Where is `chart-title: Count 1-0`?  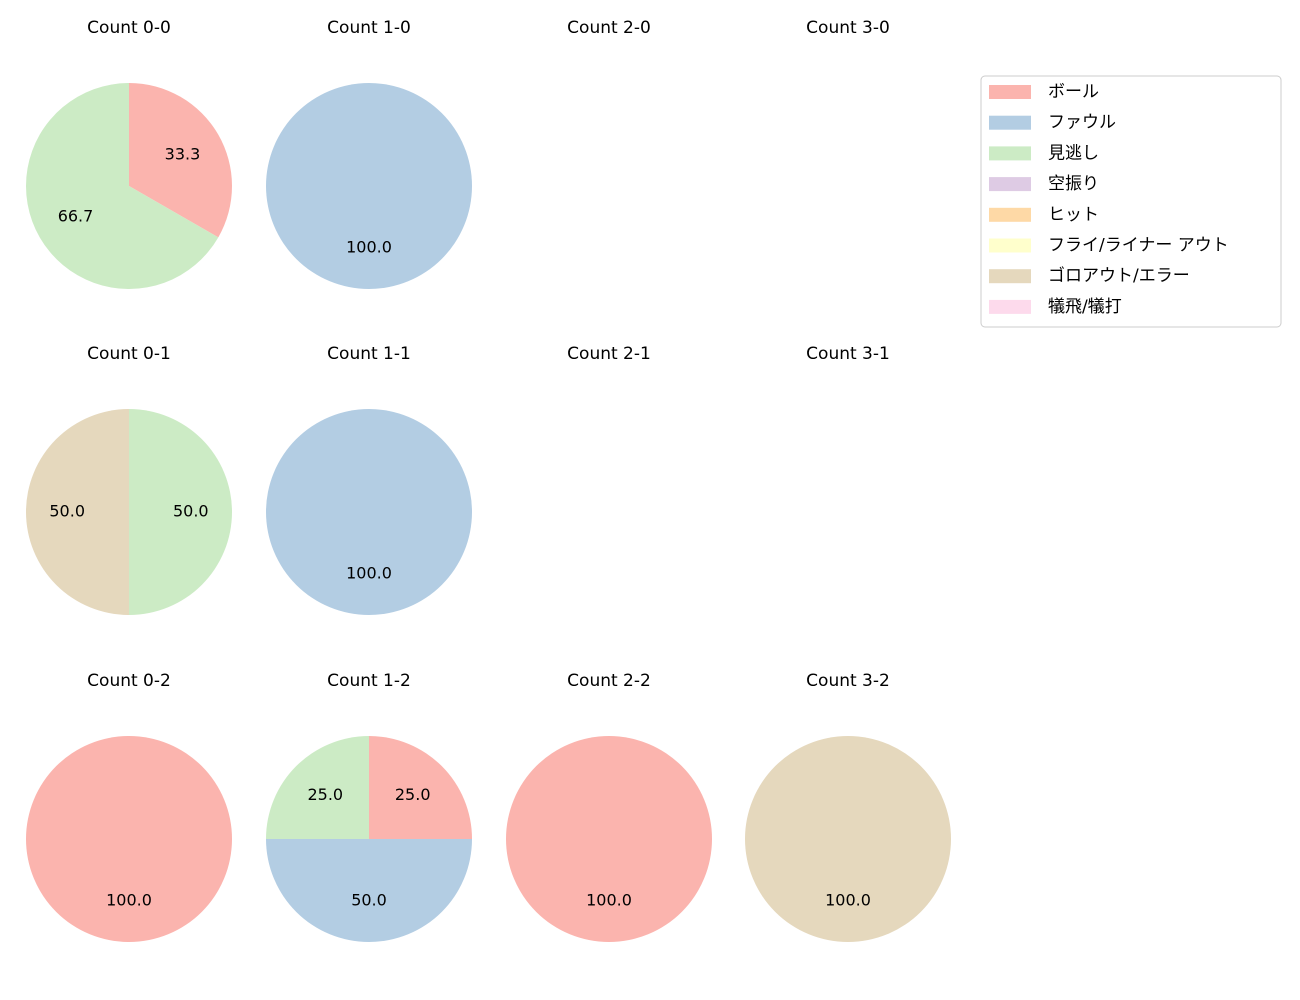 chart-title: Count 1-0 is located at coordinates (369, 28).